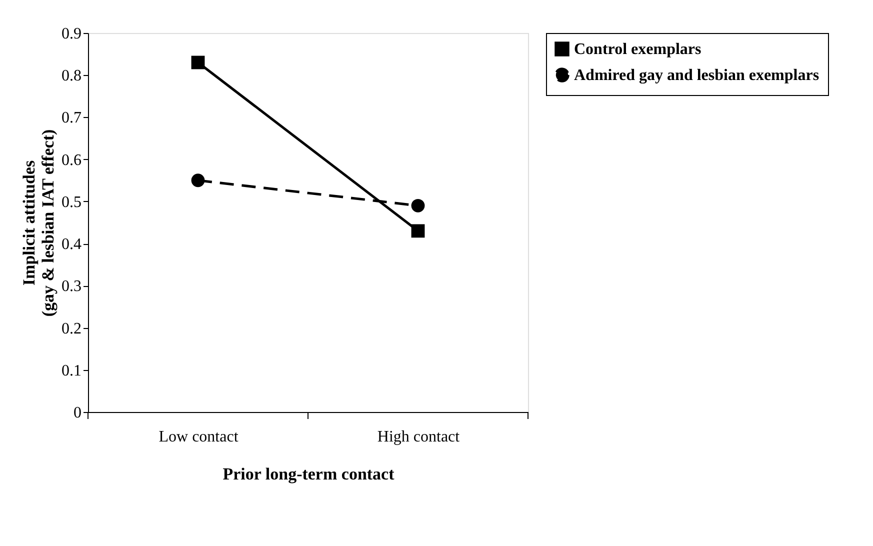 Image resolution: width=873 pixels, height=546 pixels. Describe the element at coordinates (72, 245) in the screenshot. I see `y-tick-label: 0.4` at that location.